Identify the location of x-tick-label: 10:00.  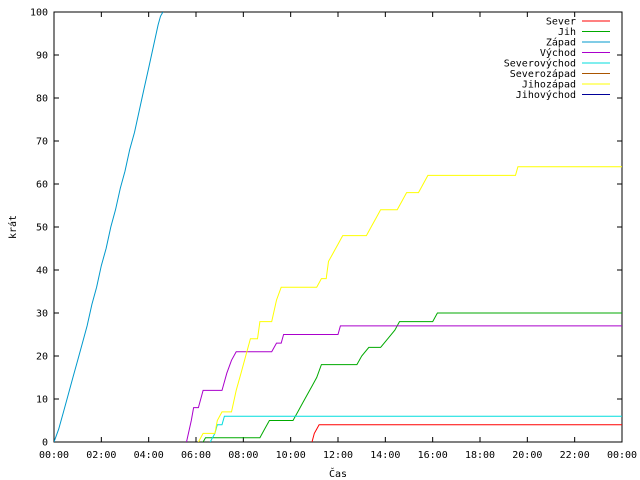
(291, 455).